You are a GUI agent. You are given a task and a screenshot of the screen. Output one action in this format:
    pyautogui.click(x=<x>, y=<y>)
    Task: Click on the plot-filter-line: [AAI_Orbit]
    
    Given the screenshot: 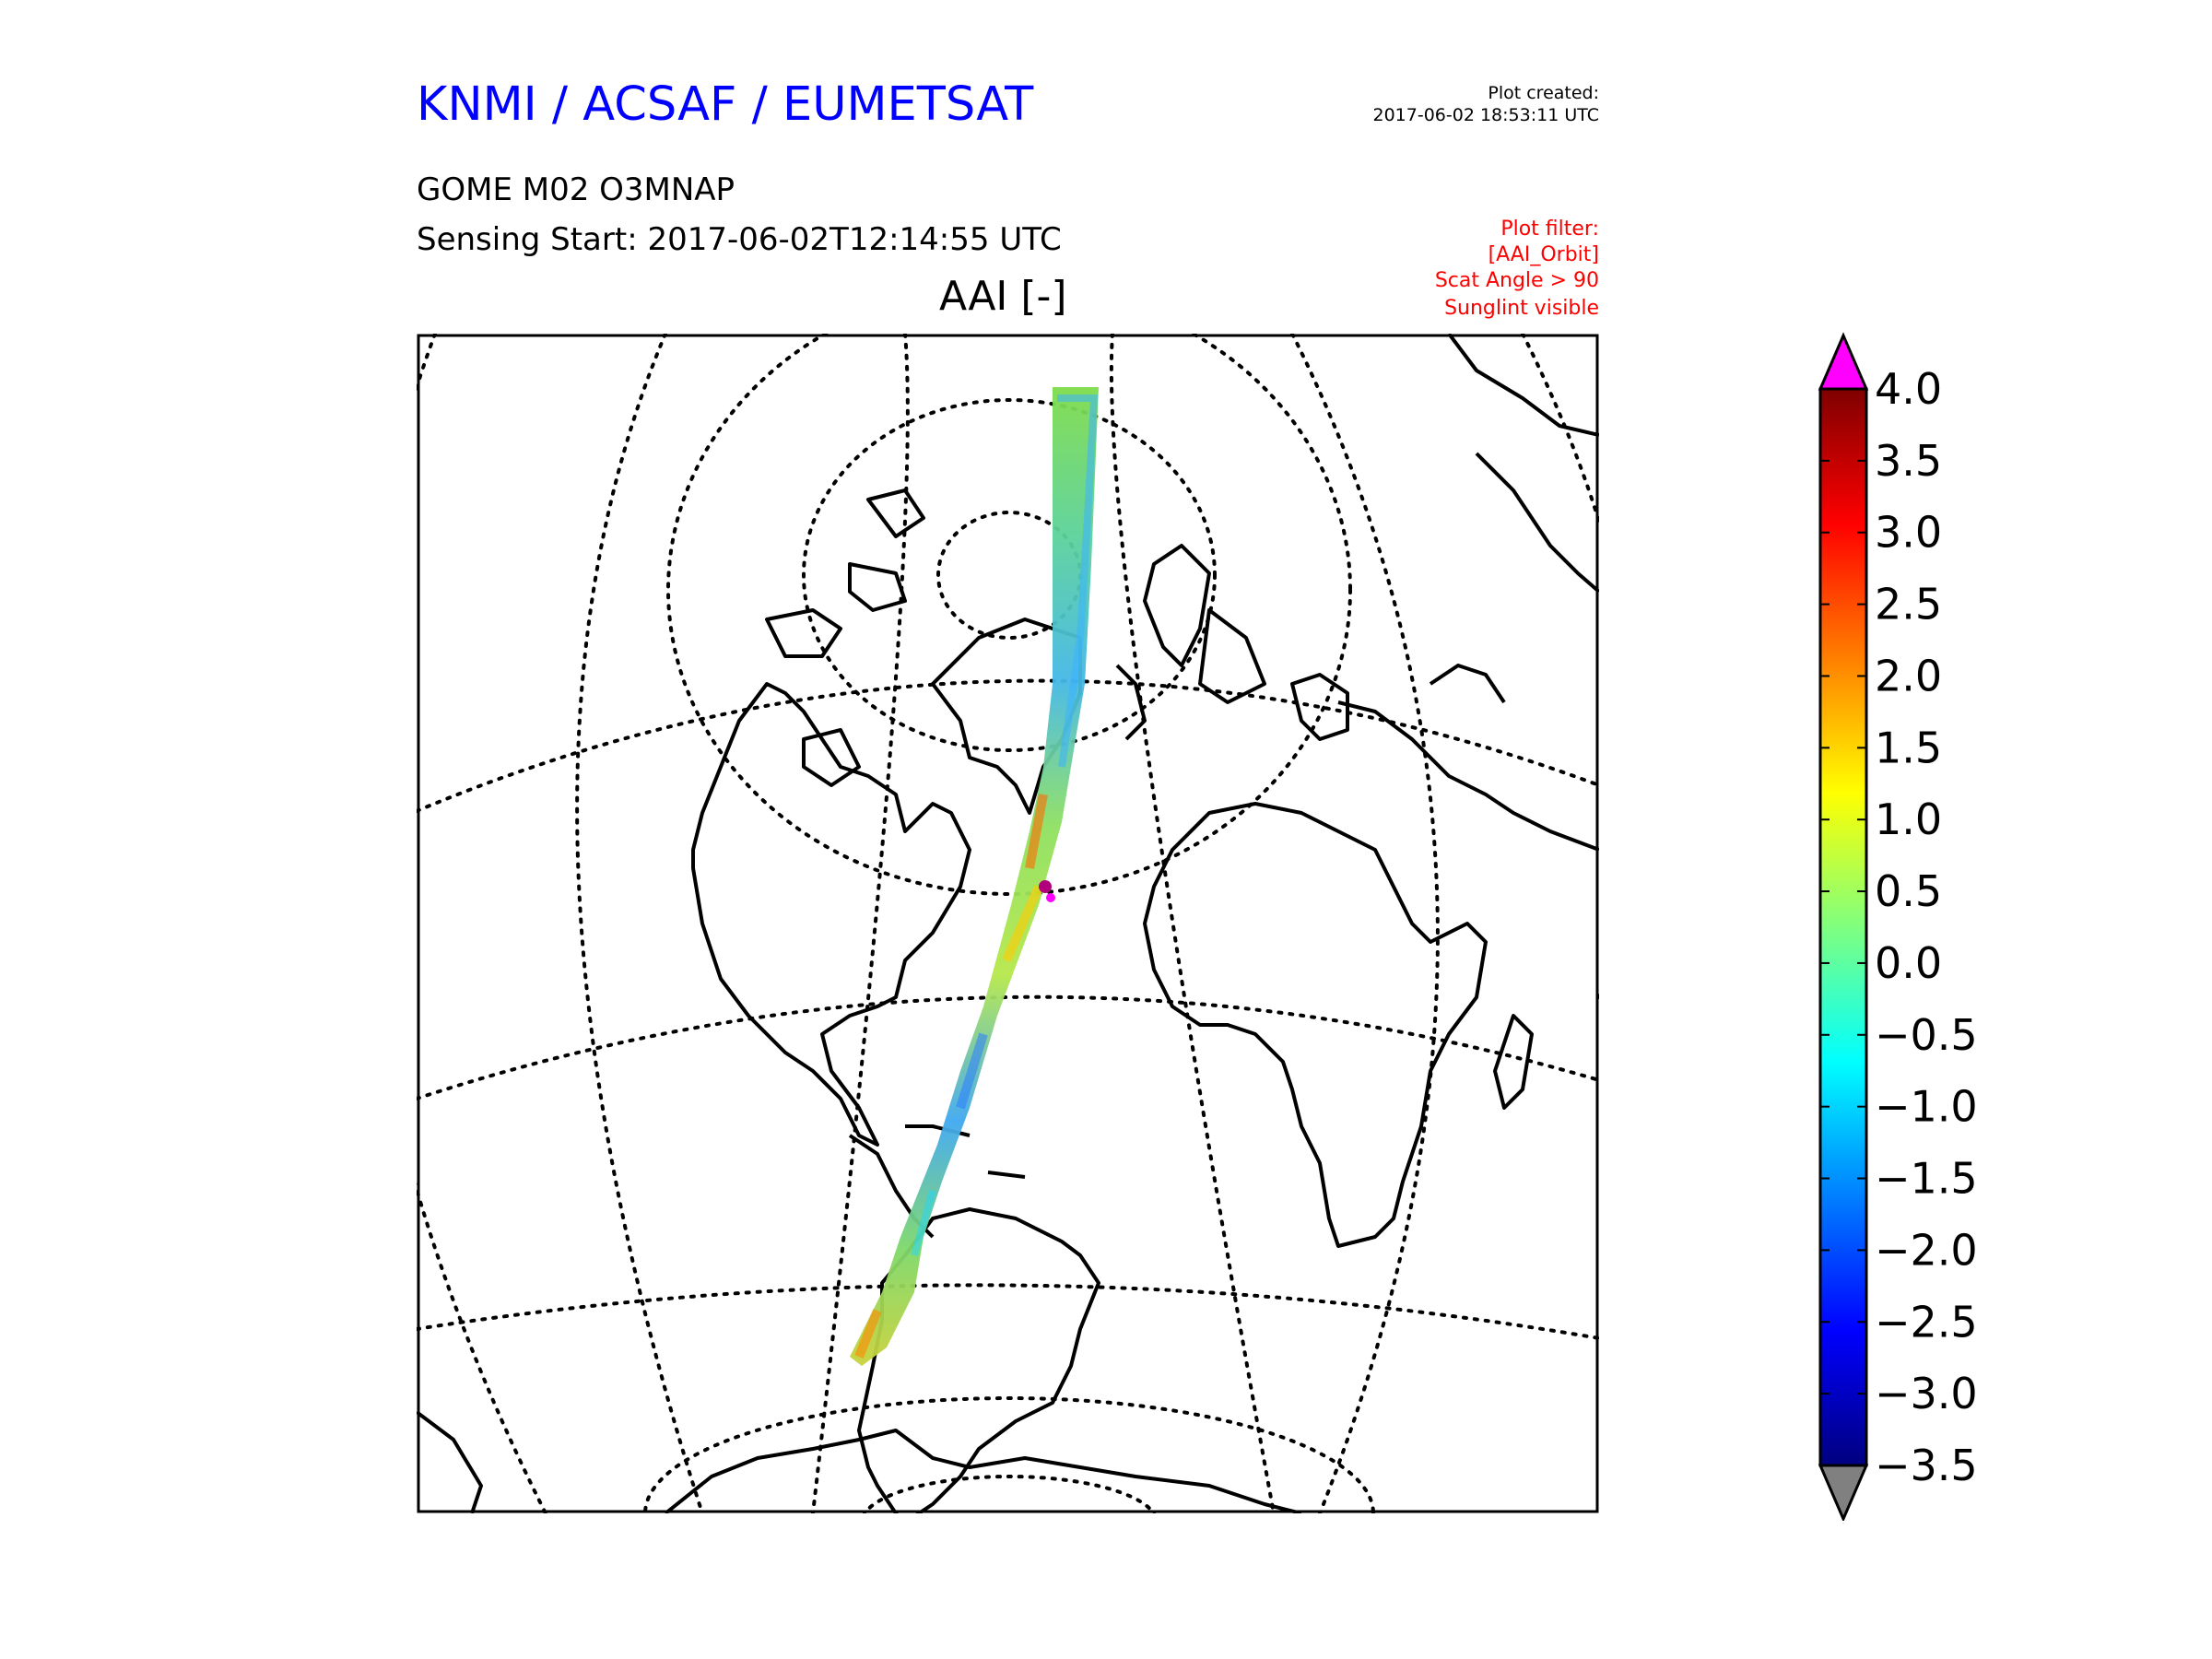 What is the action you would take?
    pyautogui.click(x=1543, y=254)
    